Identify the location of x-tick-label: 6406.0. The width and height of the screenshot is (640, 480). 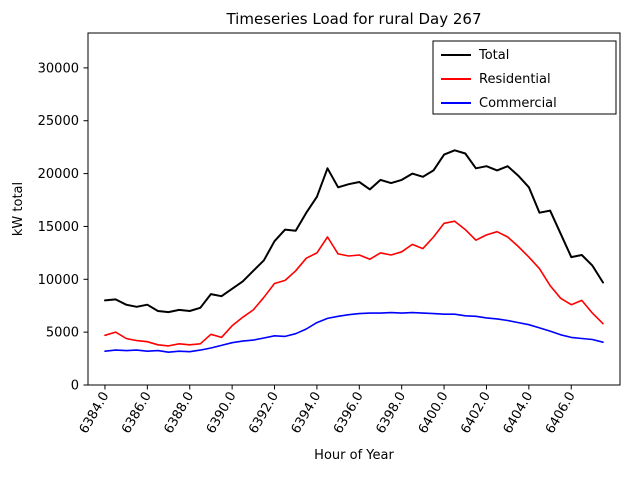
(561, 413).